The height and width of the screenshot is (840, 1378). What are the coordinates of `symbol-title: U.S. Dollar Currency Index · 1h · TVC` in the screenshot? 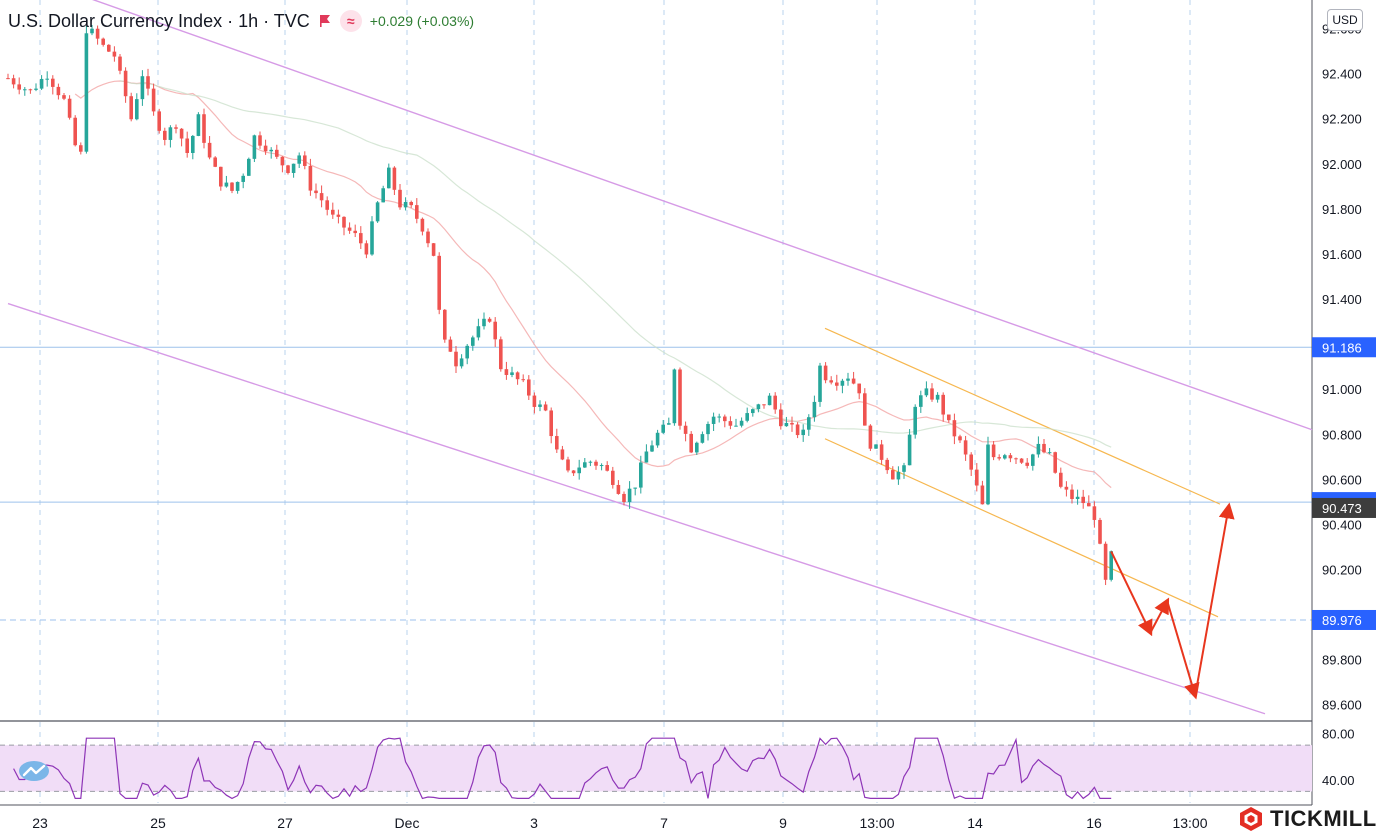 It's located at (159, 20).